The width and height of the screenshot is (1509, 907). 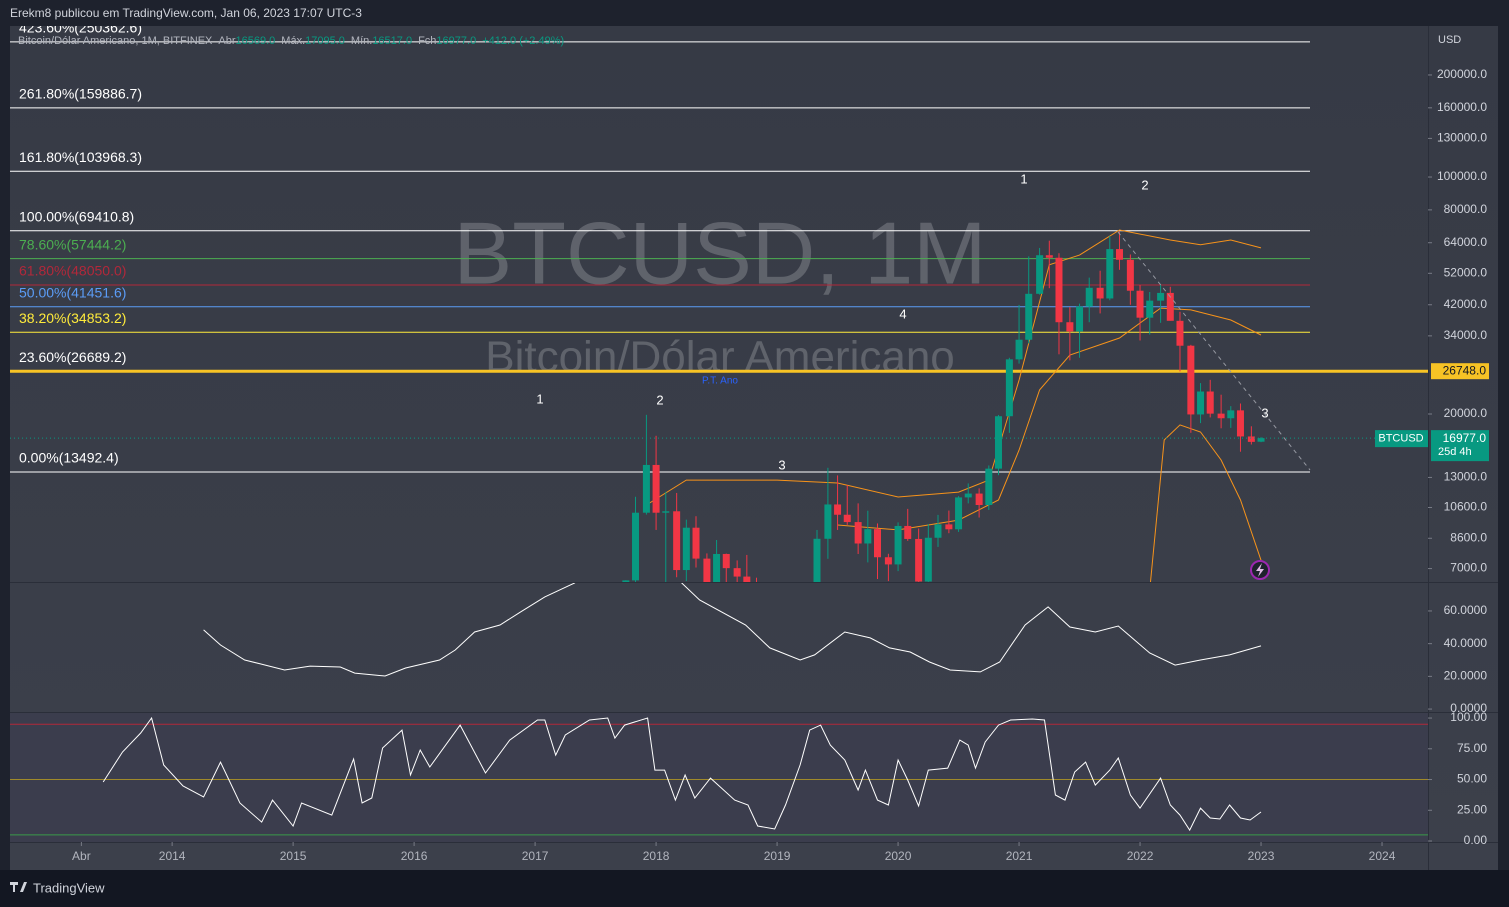 I want to click on symbol-tag-label: BTCUSD, so click(x=1400, y=439).